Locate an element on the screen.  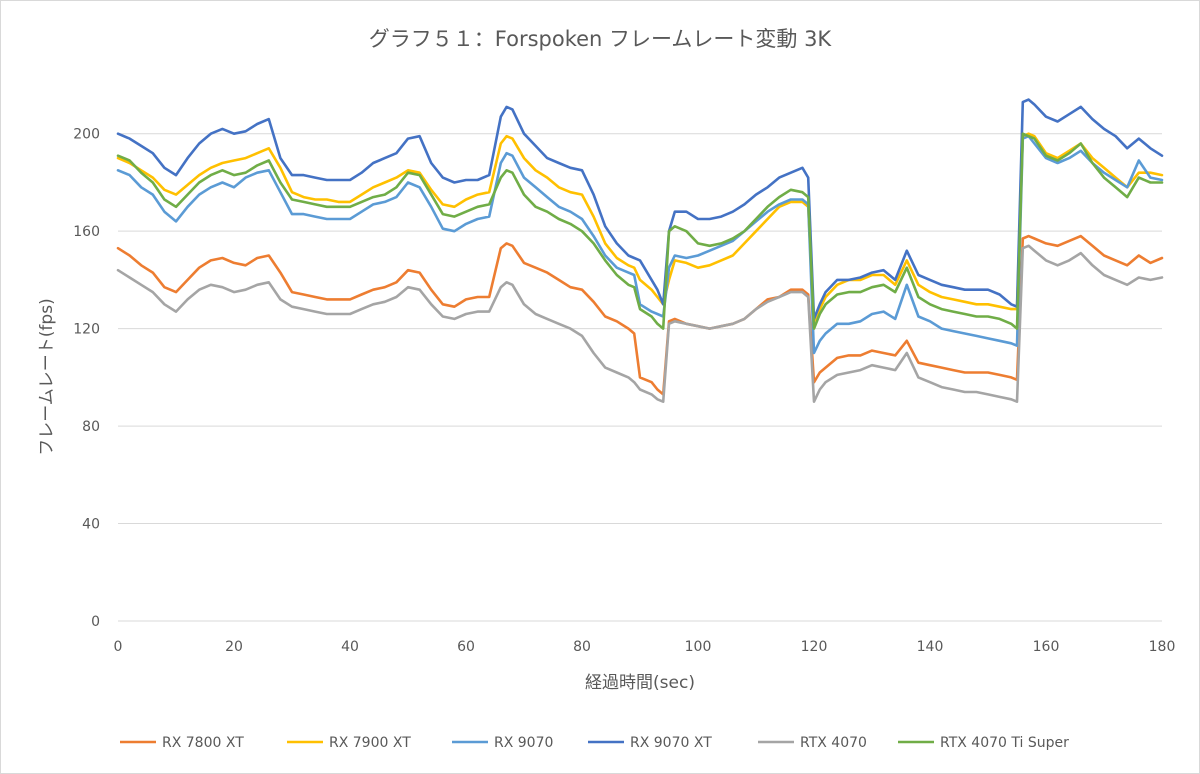
legend-item: RX 9070 XT is located at coordinates (650, 743).